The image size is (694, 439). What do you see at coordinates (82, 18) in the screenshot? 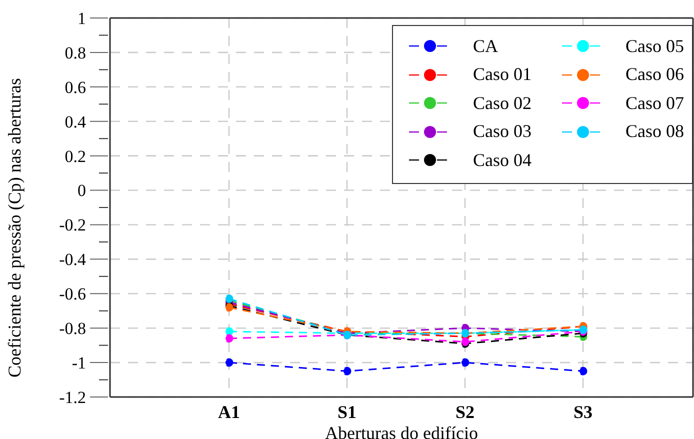
I see `y-tick-label: 1` at bounding box center [82, 18].